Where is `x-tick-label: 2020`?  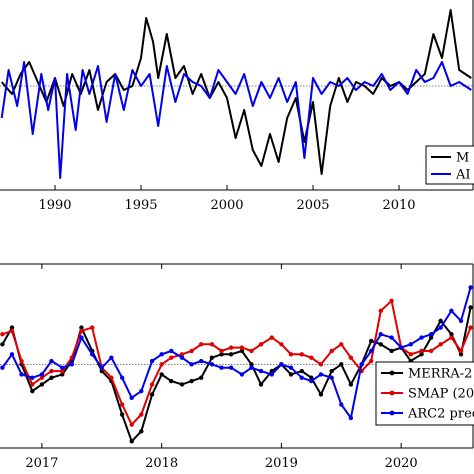 x-tick-label: 2020 is located at coordinates (401, 463).